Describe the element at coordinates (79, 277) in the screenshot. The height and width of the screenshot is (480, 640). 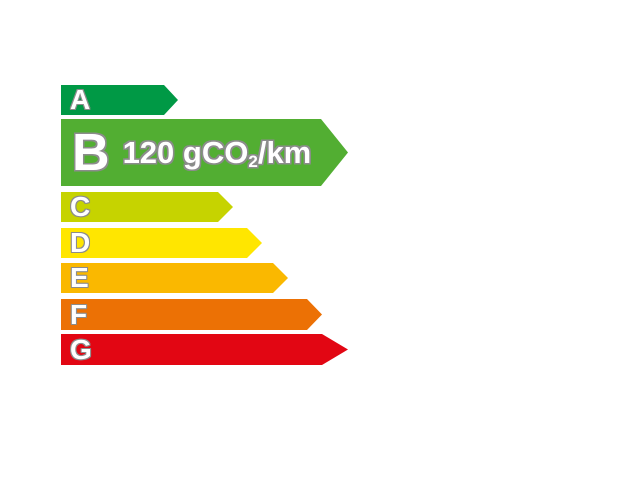
I see `rating-letter-e: E` at that location.